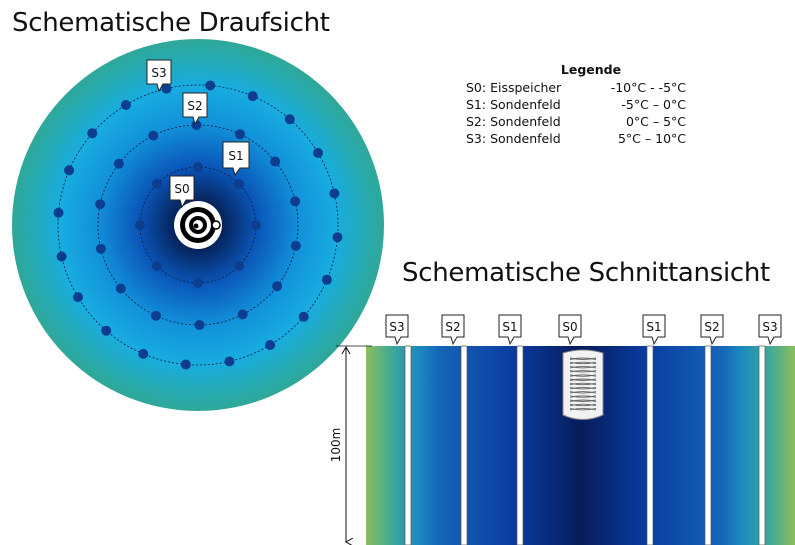 This screenshot has height=545, width=795. What do you see at coordinates (576, 121) in the screenshot?
I see `legend-entry-s2: S2: Sondenfeld 0°C – 5°C` at bounding box center [576, 121].